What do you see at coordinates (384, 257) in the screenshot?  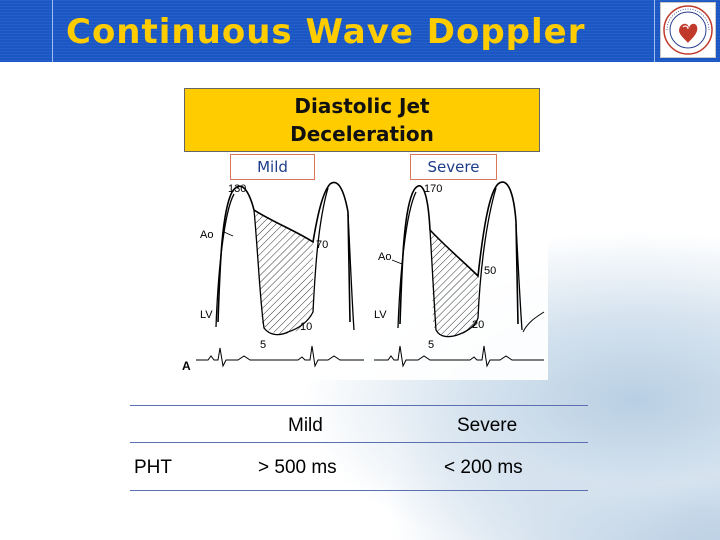 I see `severe-ao-label: Ao` at bounding box center [384, 257].